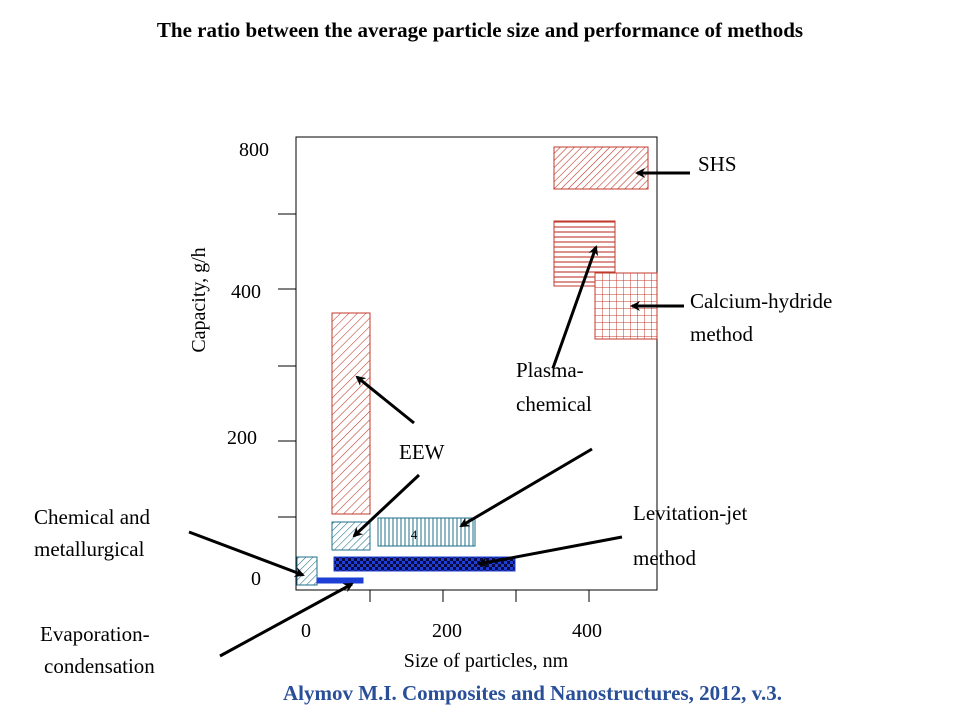 The width and height of the screenshot is (960, 720). I want to click on label-calcium-hydride: Calcium-hydride method, so click(764, 317).